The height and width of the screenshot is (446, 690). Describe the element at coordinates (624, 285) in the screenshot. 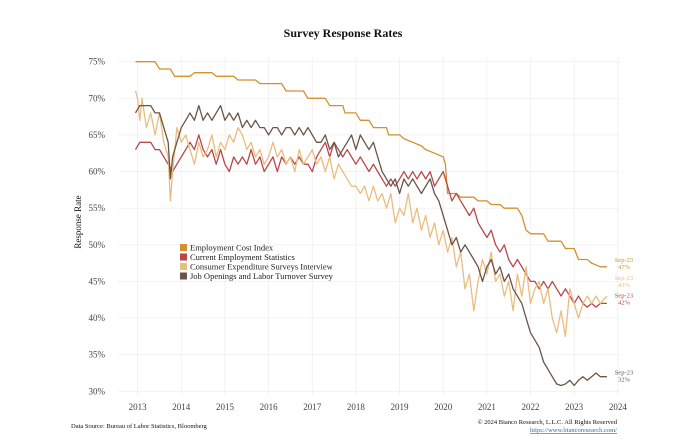

I see `end-label-value: 43%` at that location.